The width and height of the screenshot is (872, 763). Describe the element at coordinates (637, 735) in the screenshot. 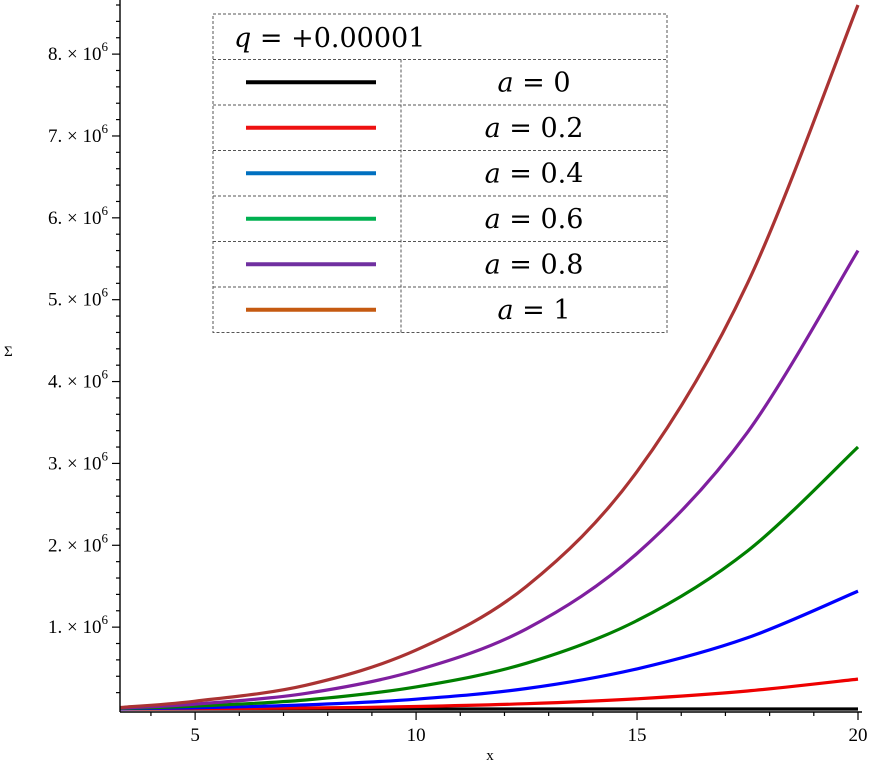

I see `x-tick-label: 15` at that location.